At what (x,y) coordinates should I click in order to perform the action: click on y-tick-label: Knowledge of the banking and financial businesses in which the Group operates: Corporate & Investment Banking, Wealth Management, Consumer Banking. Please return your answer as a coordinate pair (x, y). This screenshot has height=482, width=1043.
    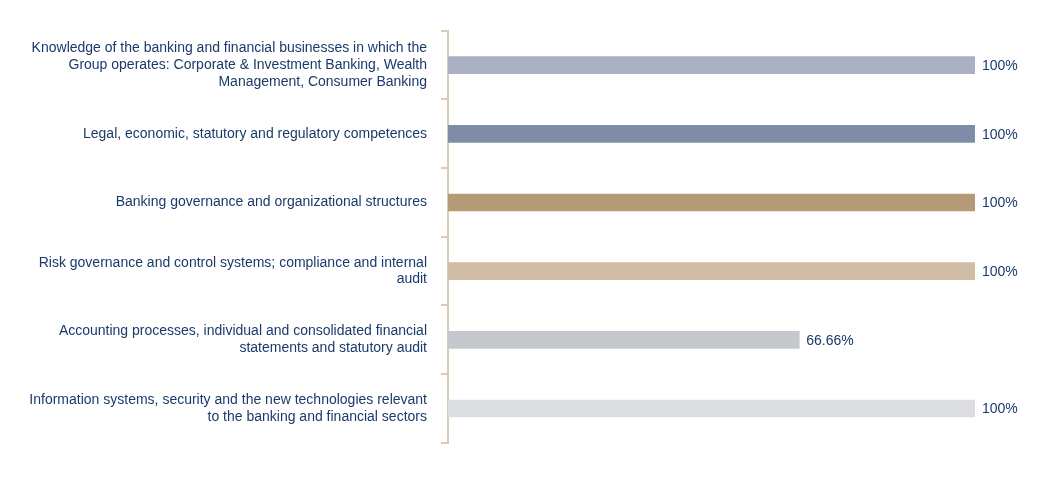
    Looking at the image, I should click on (229, 64).